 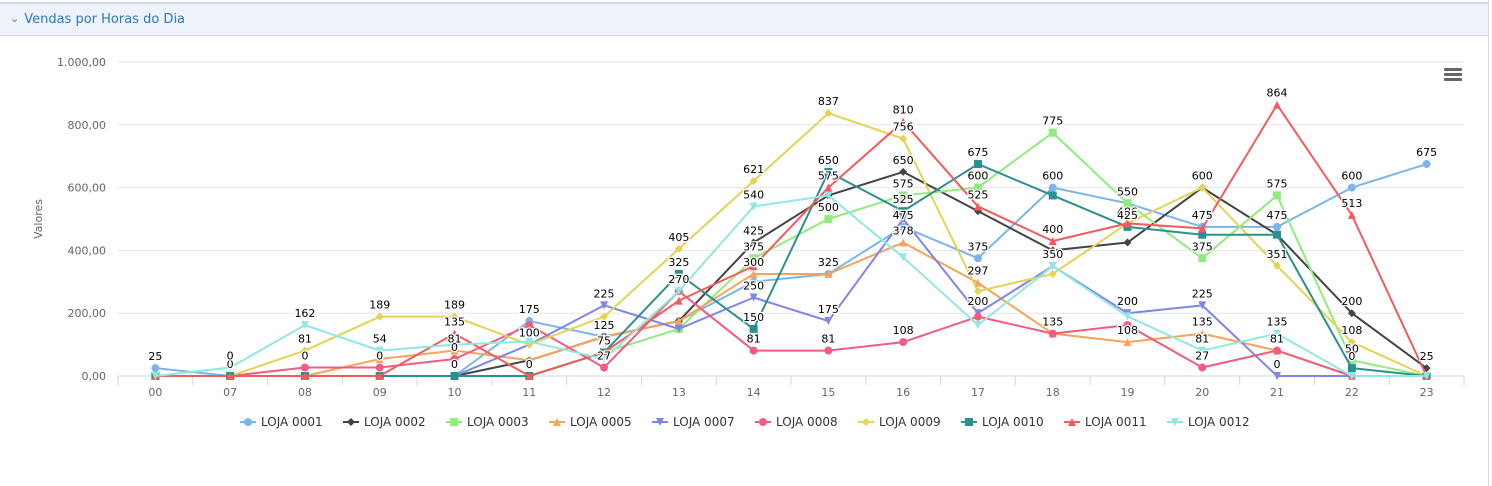 What do you see at coordinates (796, 422) in the screenshot?
I see `legend-item: LOJA 0008` at bounding box center [796, 422].